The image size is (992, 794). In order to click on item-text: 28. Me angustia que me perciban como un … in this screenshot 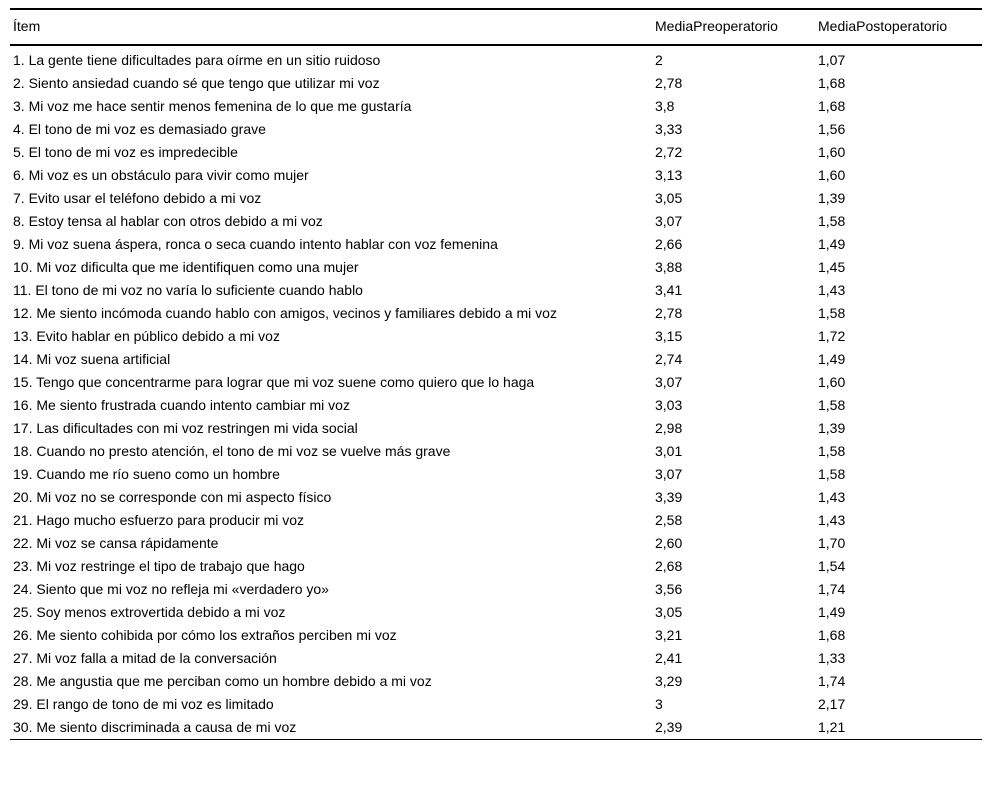, I will do `click(222, 681)`.